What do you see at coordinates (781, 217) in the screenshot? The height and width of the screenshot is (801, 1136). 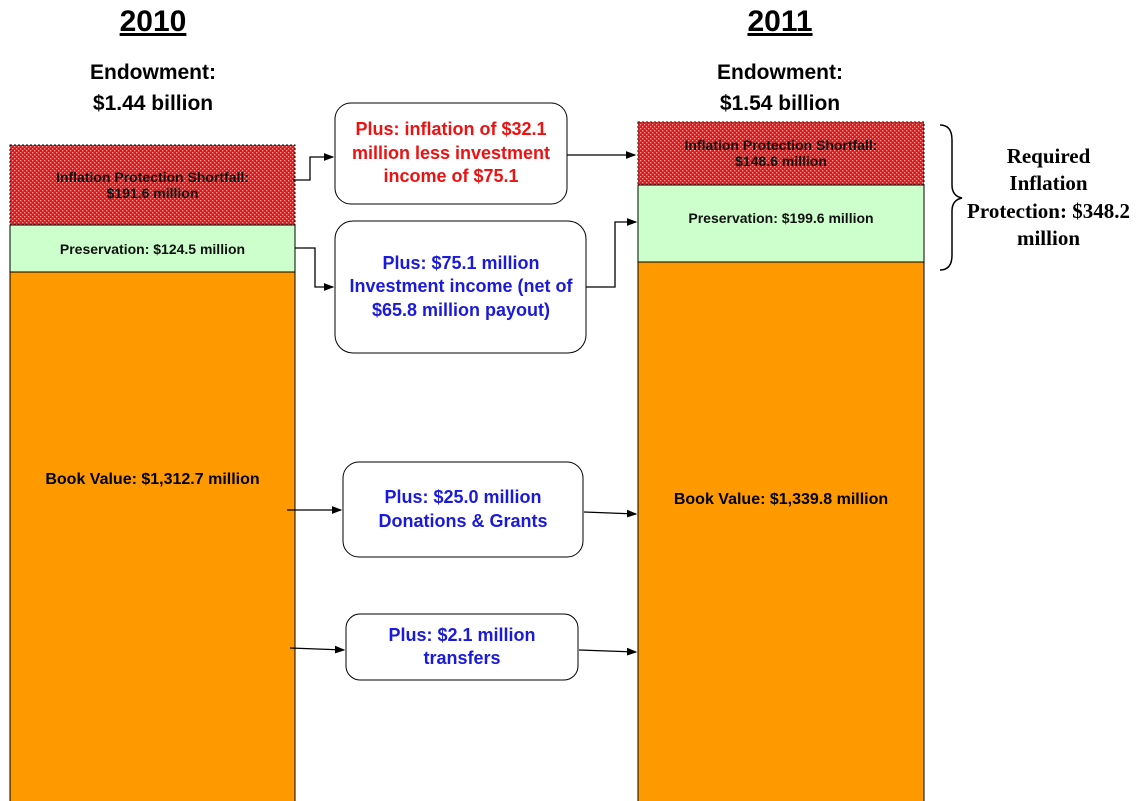 I see `preservation-label: Preservation: $199.6 million` at bounding box center [781, 217].